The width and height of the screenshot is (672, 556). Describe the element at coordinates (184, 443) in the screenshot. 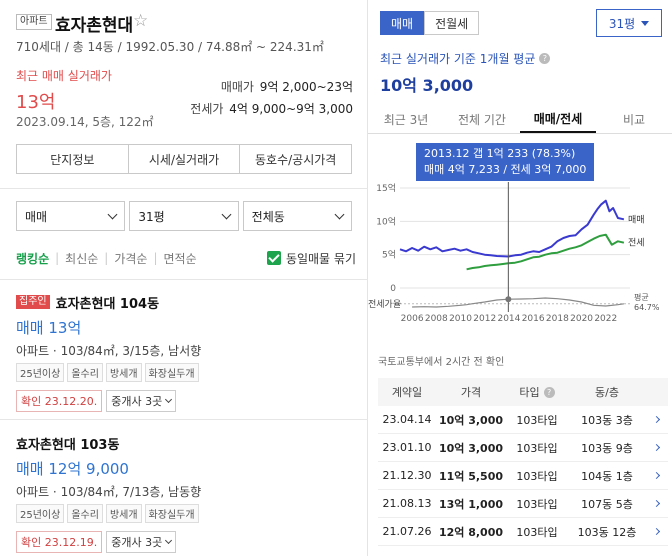

I see `listing-head: 효자촌현대 103동` at that location.